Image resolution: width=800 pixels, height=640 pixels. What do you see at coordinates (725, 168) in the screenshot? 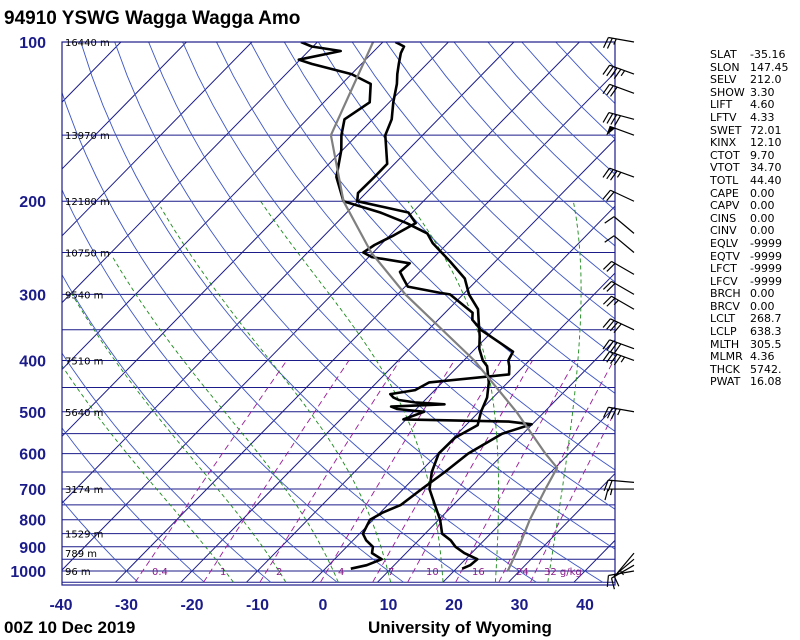
I see `index-key: VTOT` at bounding box center [725, 168].